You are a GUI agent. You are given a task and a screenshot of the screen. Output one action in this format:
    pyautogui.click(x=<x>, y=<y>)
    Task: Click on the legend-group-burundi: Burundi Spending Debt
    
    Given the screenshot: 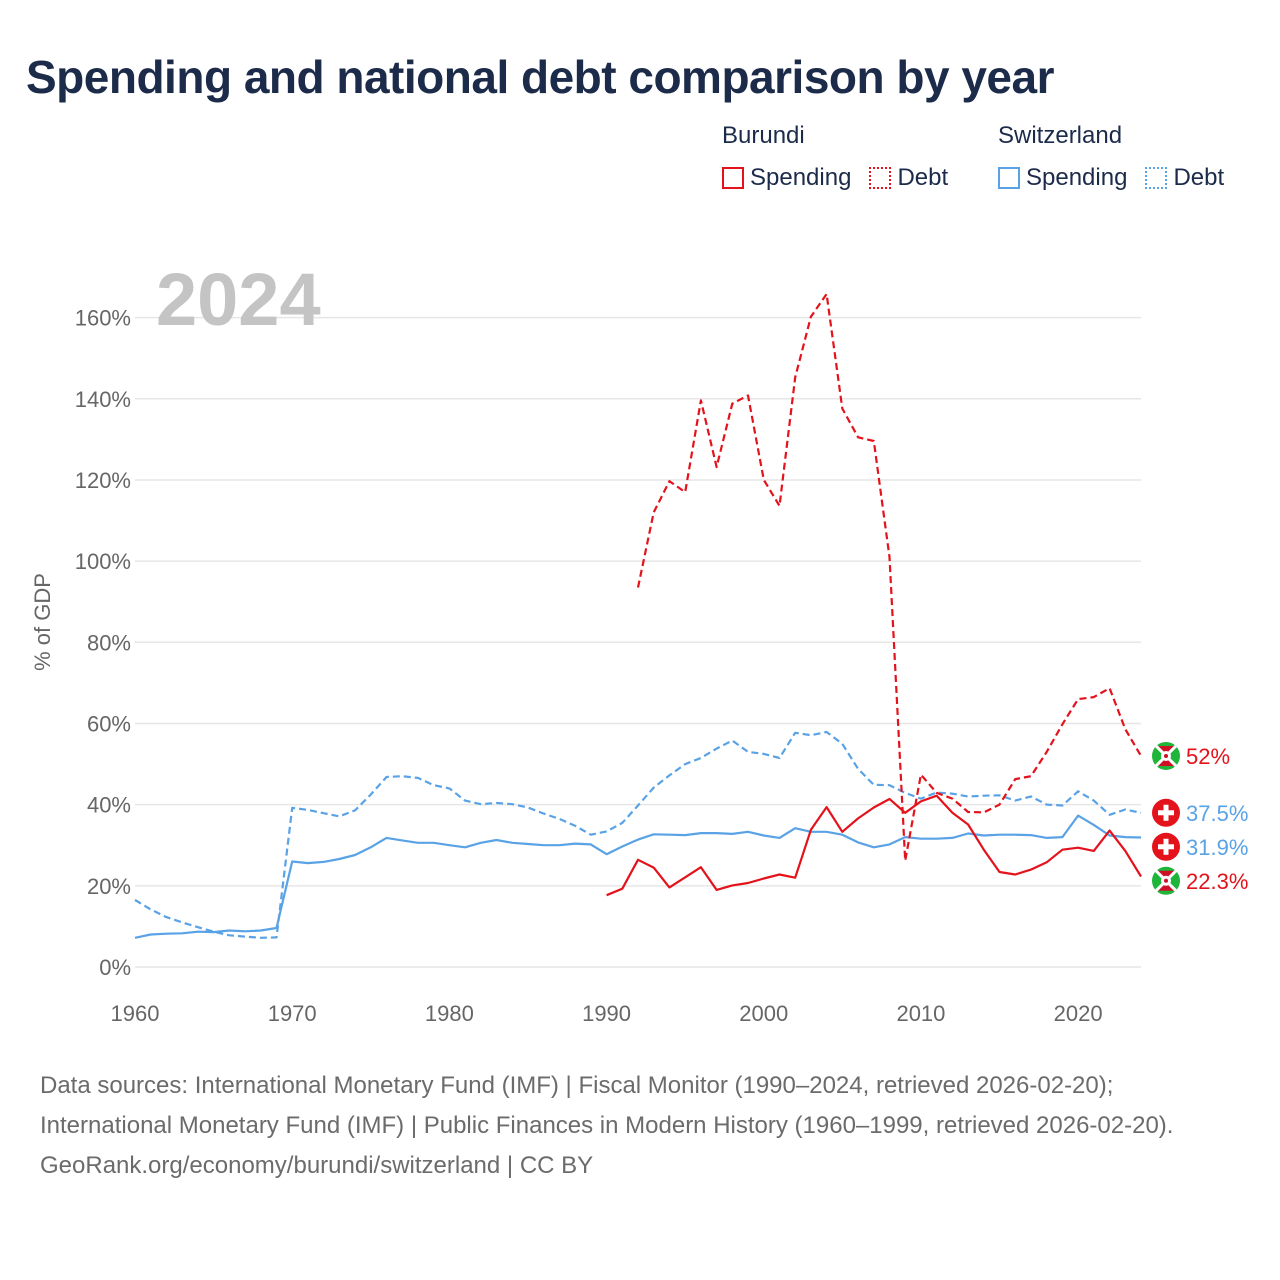 What is the action you would take?
    pyautogui.click(x=844, y=157)
    